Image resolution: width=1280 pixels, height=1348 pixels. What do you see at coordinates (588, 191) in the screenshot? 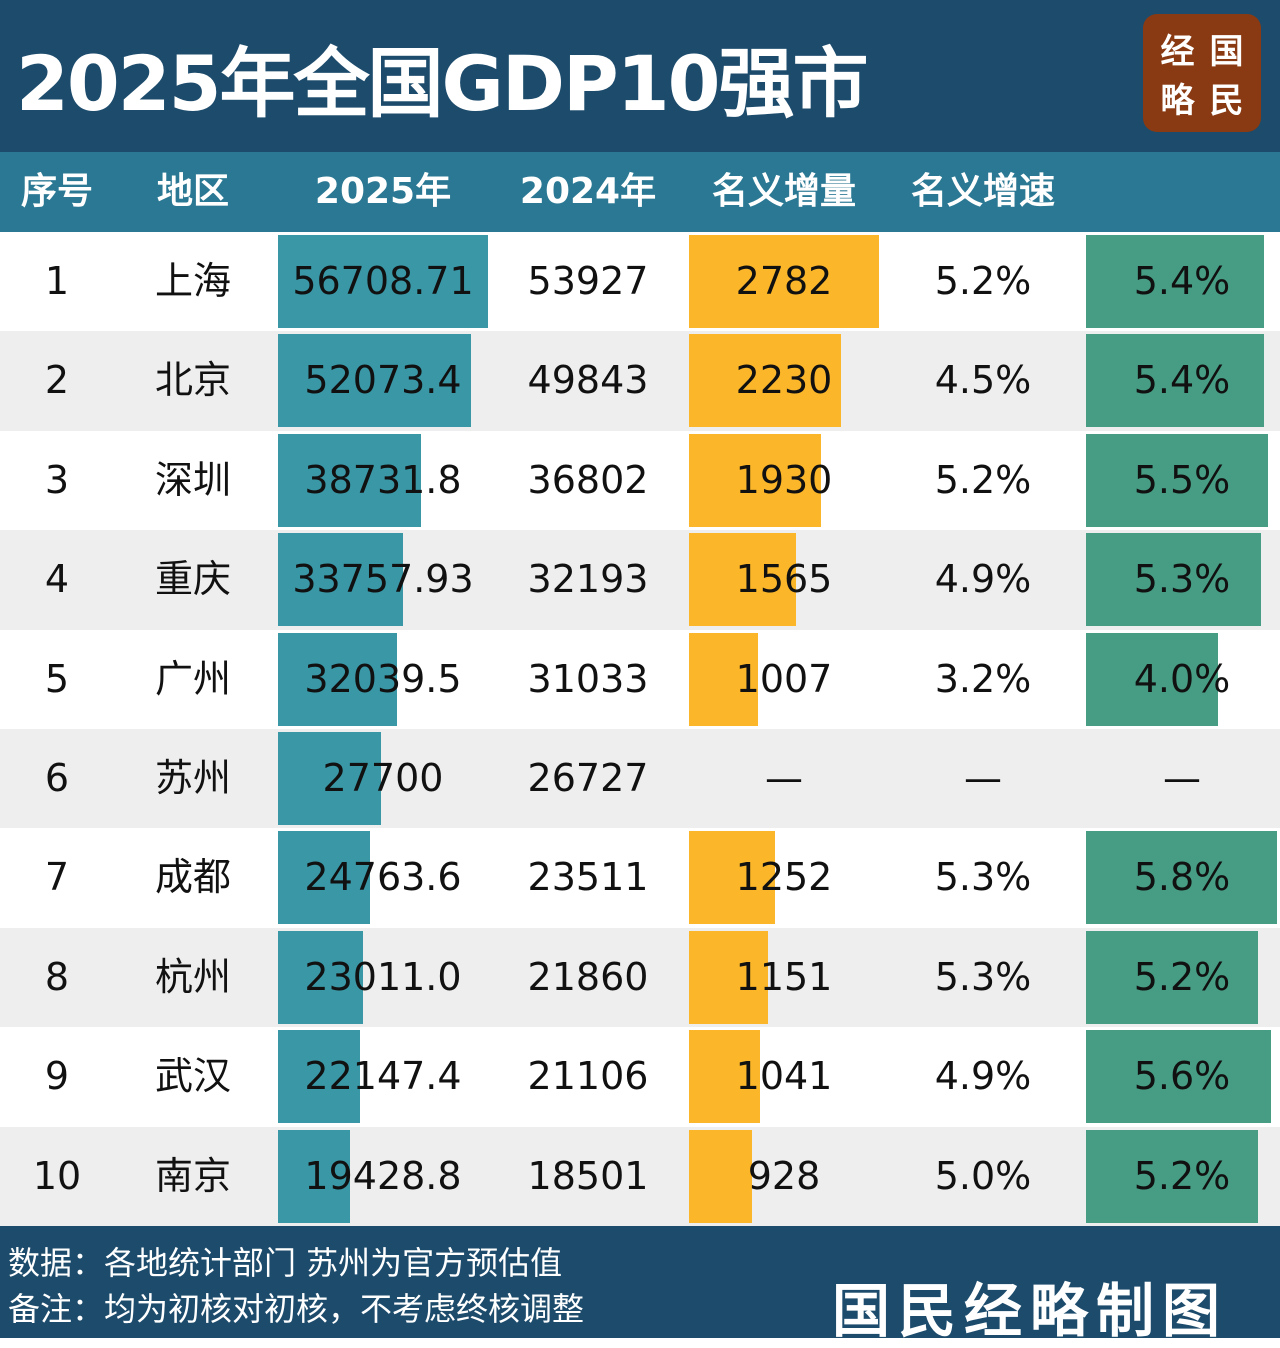
I see `column-header: 2024年` at bounding box center [588, 191].